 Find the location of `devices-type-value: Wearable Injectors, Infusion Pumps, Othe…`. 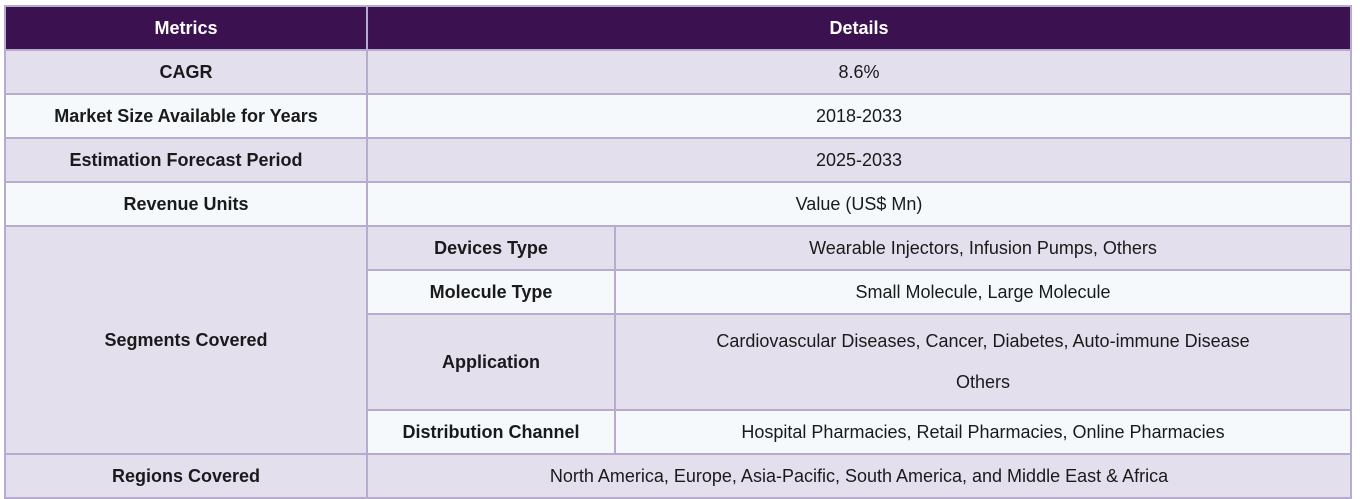

devices-type-value: Wearable Injectors, Infusion Pumps, Othe… is located at coordinates (983, 248).